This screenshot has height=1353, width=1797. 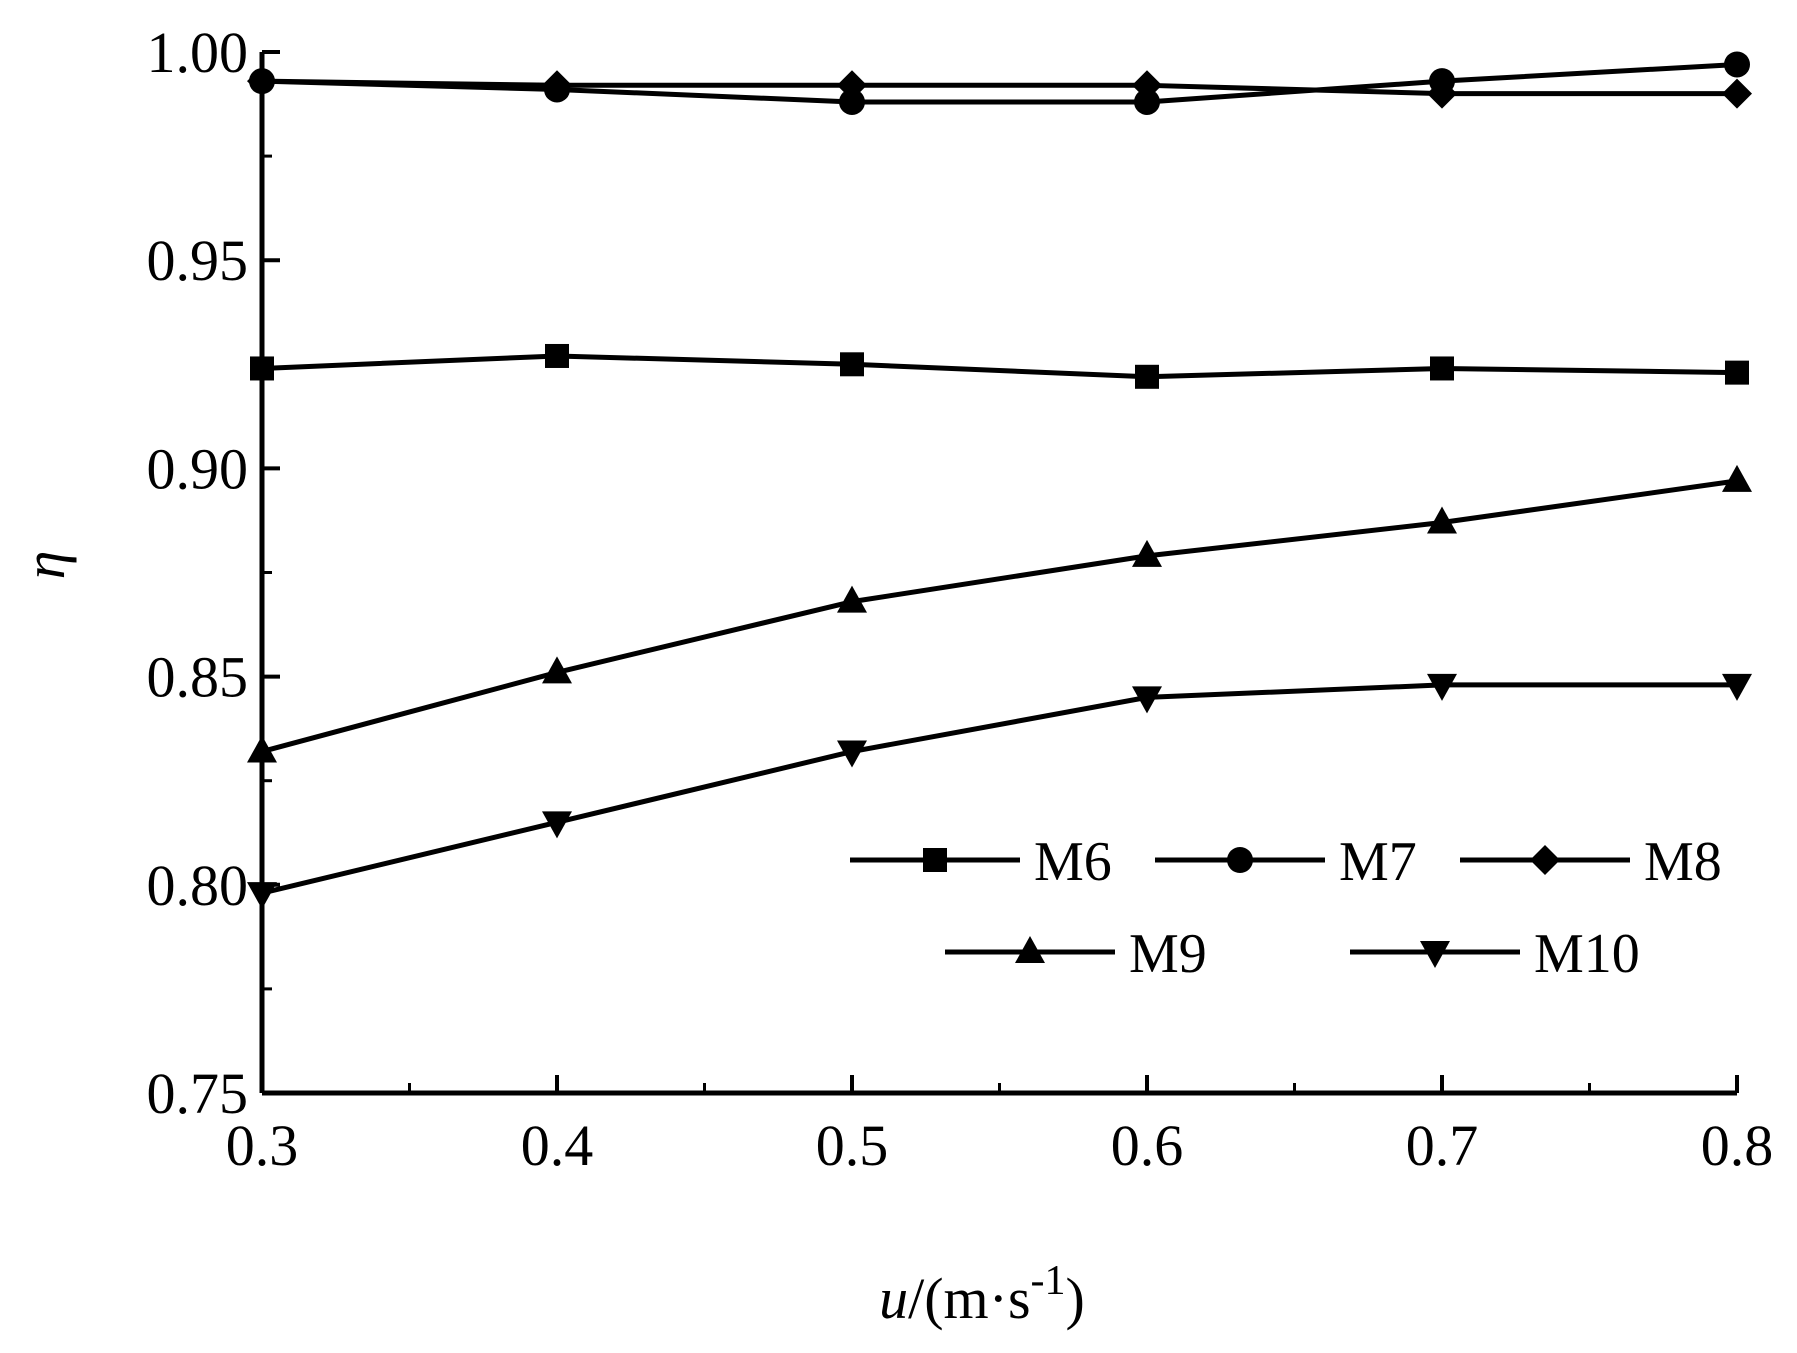 I want to click on x-axis-title: u/(m·s-1), so click(x=982, y=1294).